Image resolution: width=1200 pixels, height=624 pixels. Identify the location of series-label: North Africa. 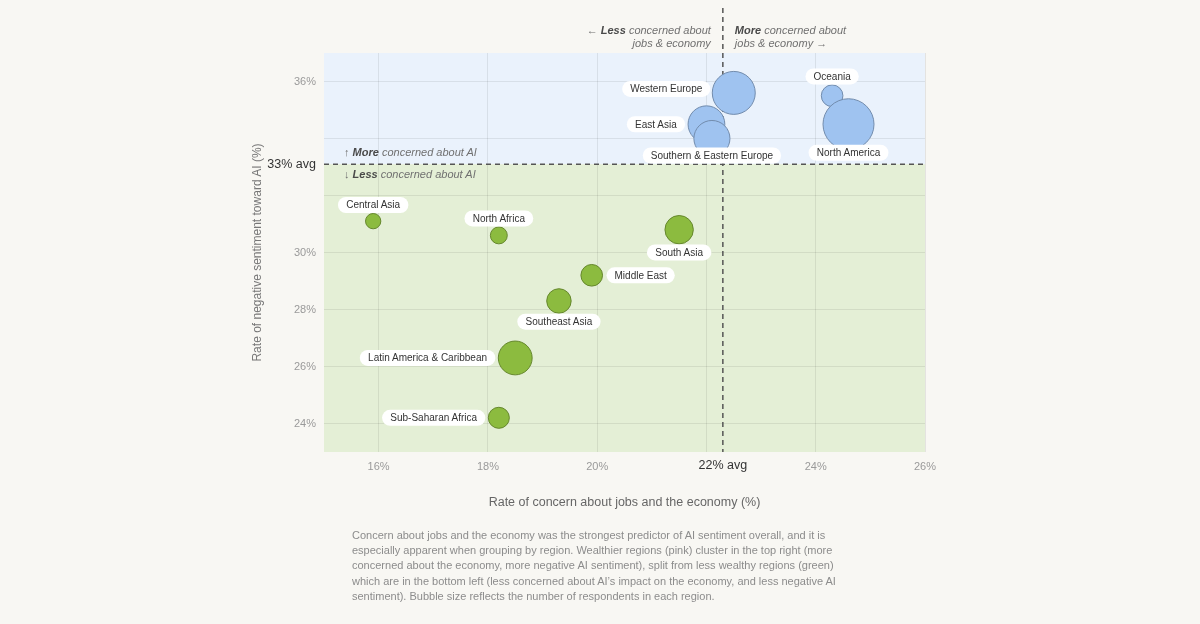
(499, 218).